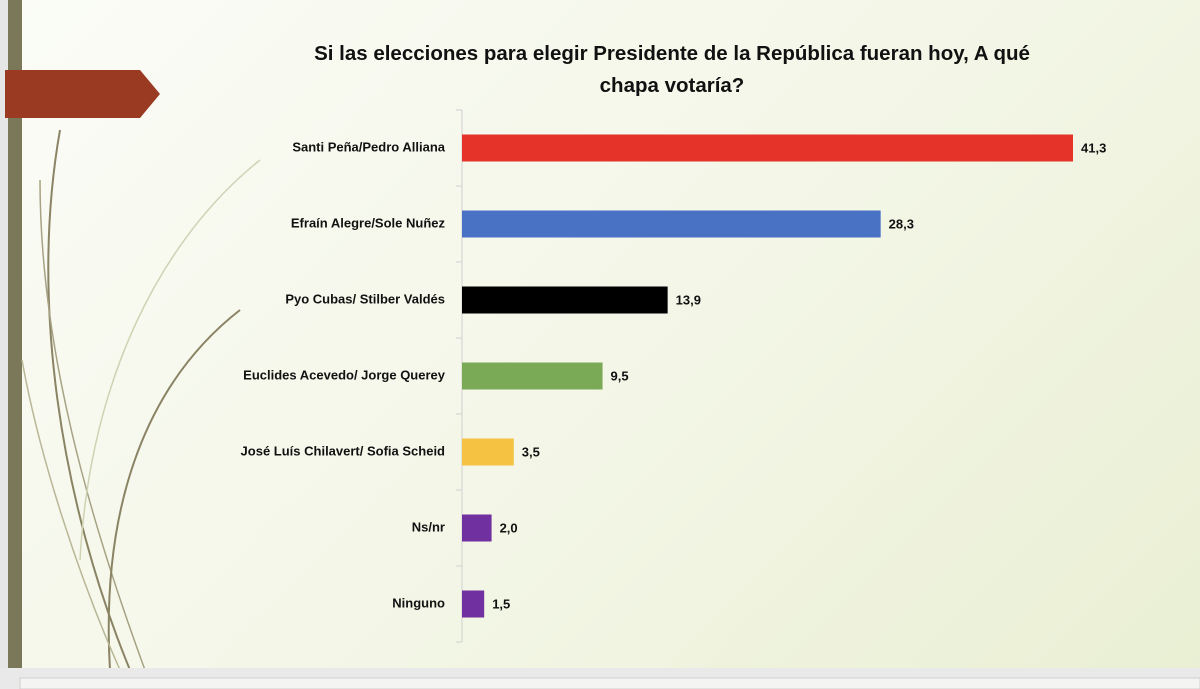 The width and height of the screenshot is (1200, 689). I want to click on category-label: Ns/nr, so click(428, 526).